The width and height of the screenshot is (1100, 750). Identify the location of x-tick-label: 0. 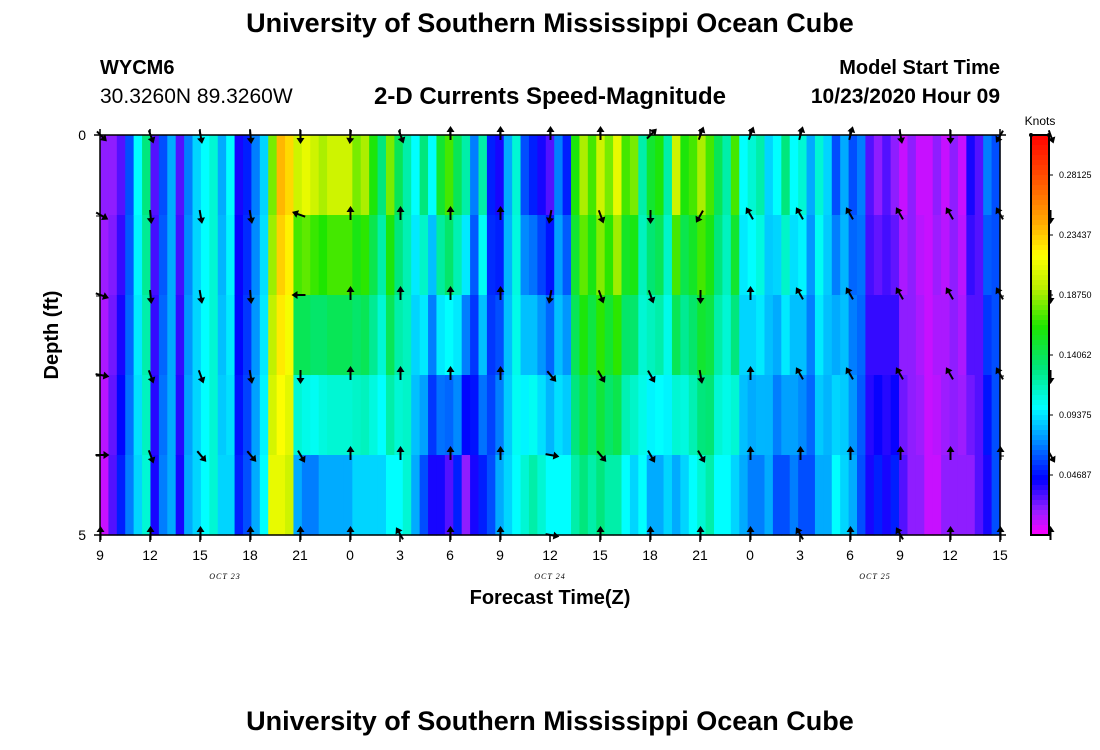
(350, 555).